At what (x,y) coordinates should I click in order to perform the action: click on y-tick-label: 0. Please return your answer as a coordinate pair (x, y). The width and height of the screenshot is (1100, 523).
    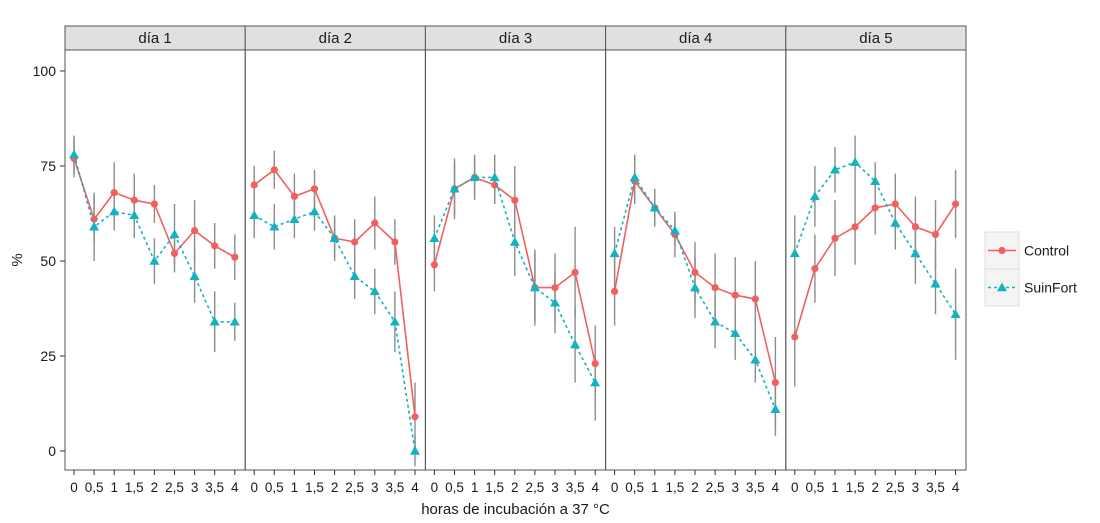
    Looking at the image, I should click on (52, 451).